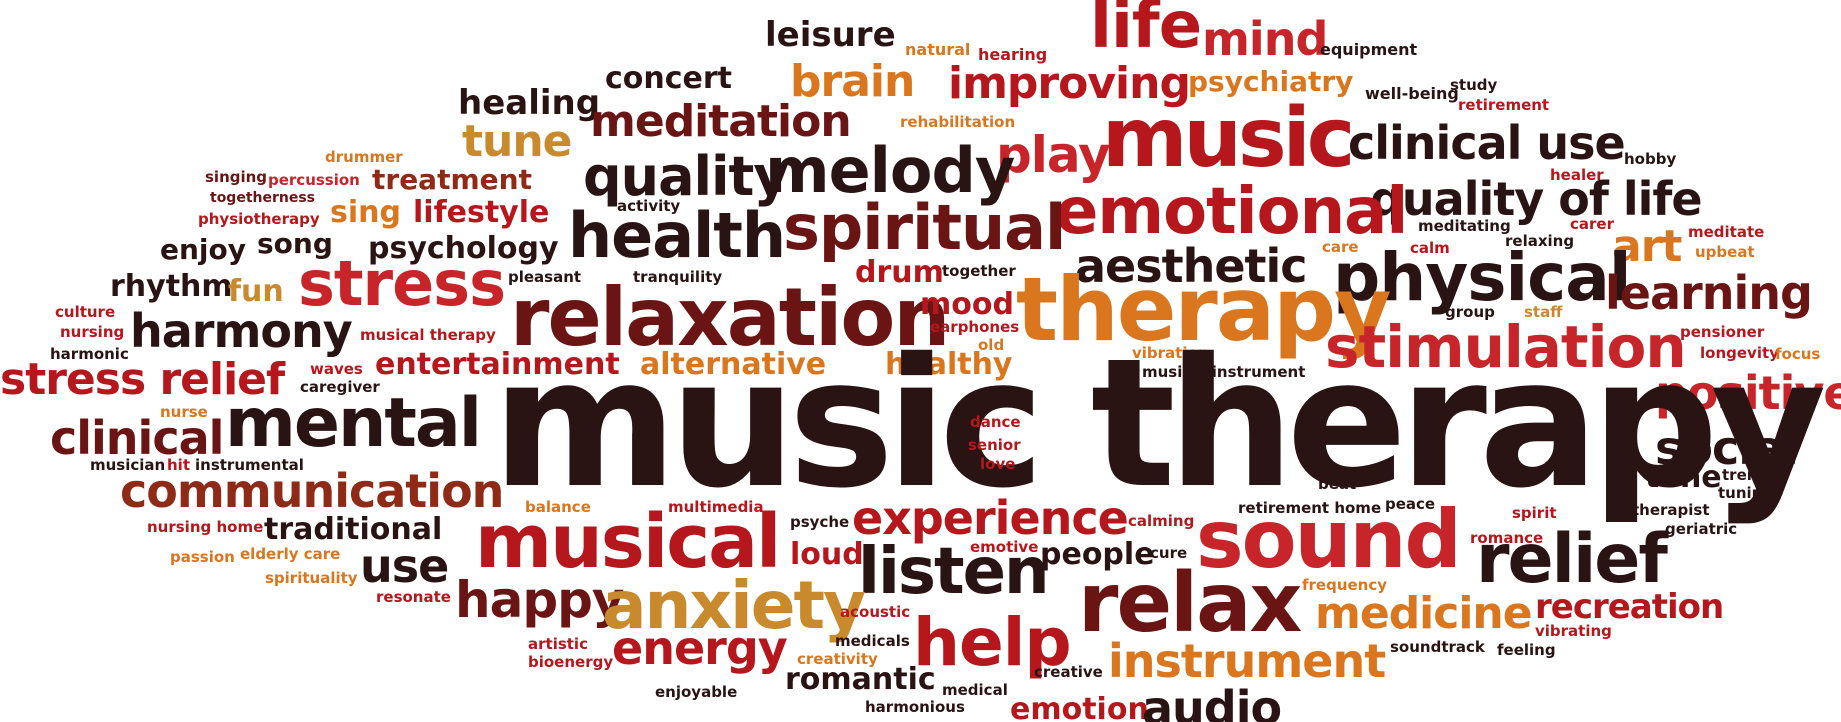 This screenshot has width=1841, height=722. What do you see at coordinates (89, 354) in the screenshot?
I see `word-harmonic: harmonic` at bounding box center [89, 354].